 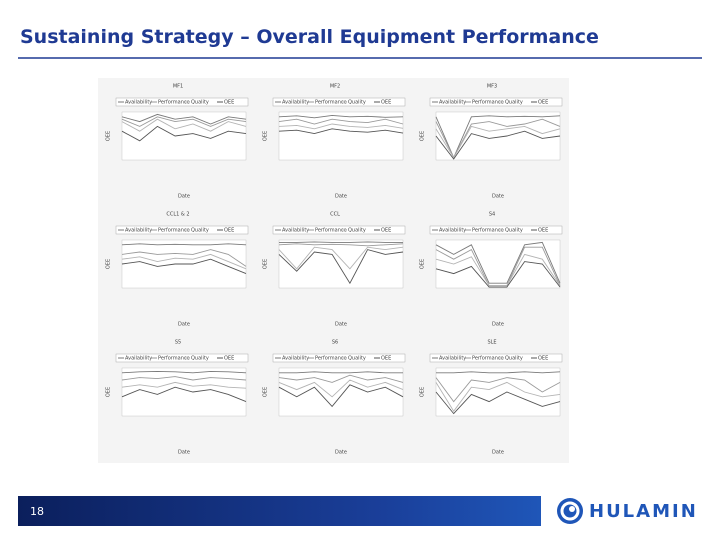 I want to click on logo-icon, so click(x=570, y=511).